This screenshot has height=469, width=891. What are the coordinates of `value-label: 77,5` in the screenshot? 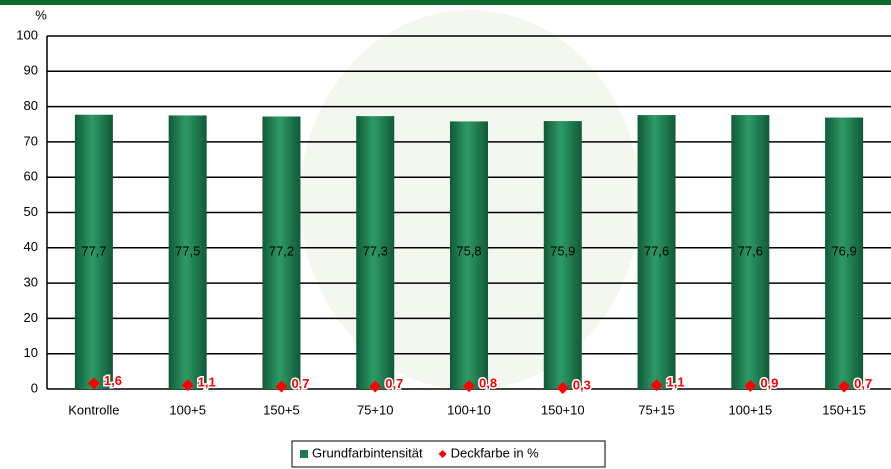 It's located at (187, 250).